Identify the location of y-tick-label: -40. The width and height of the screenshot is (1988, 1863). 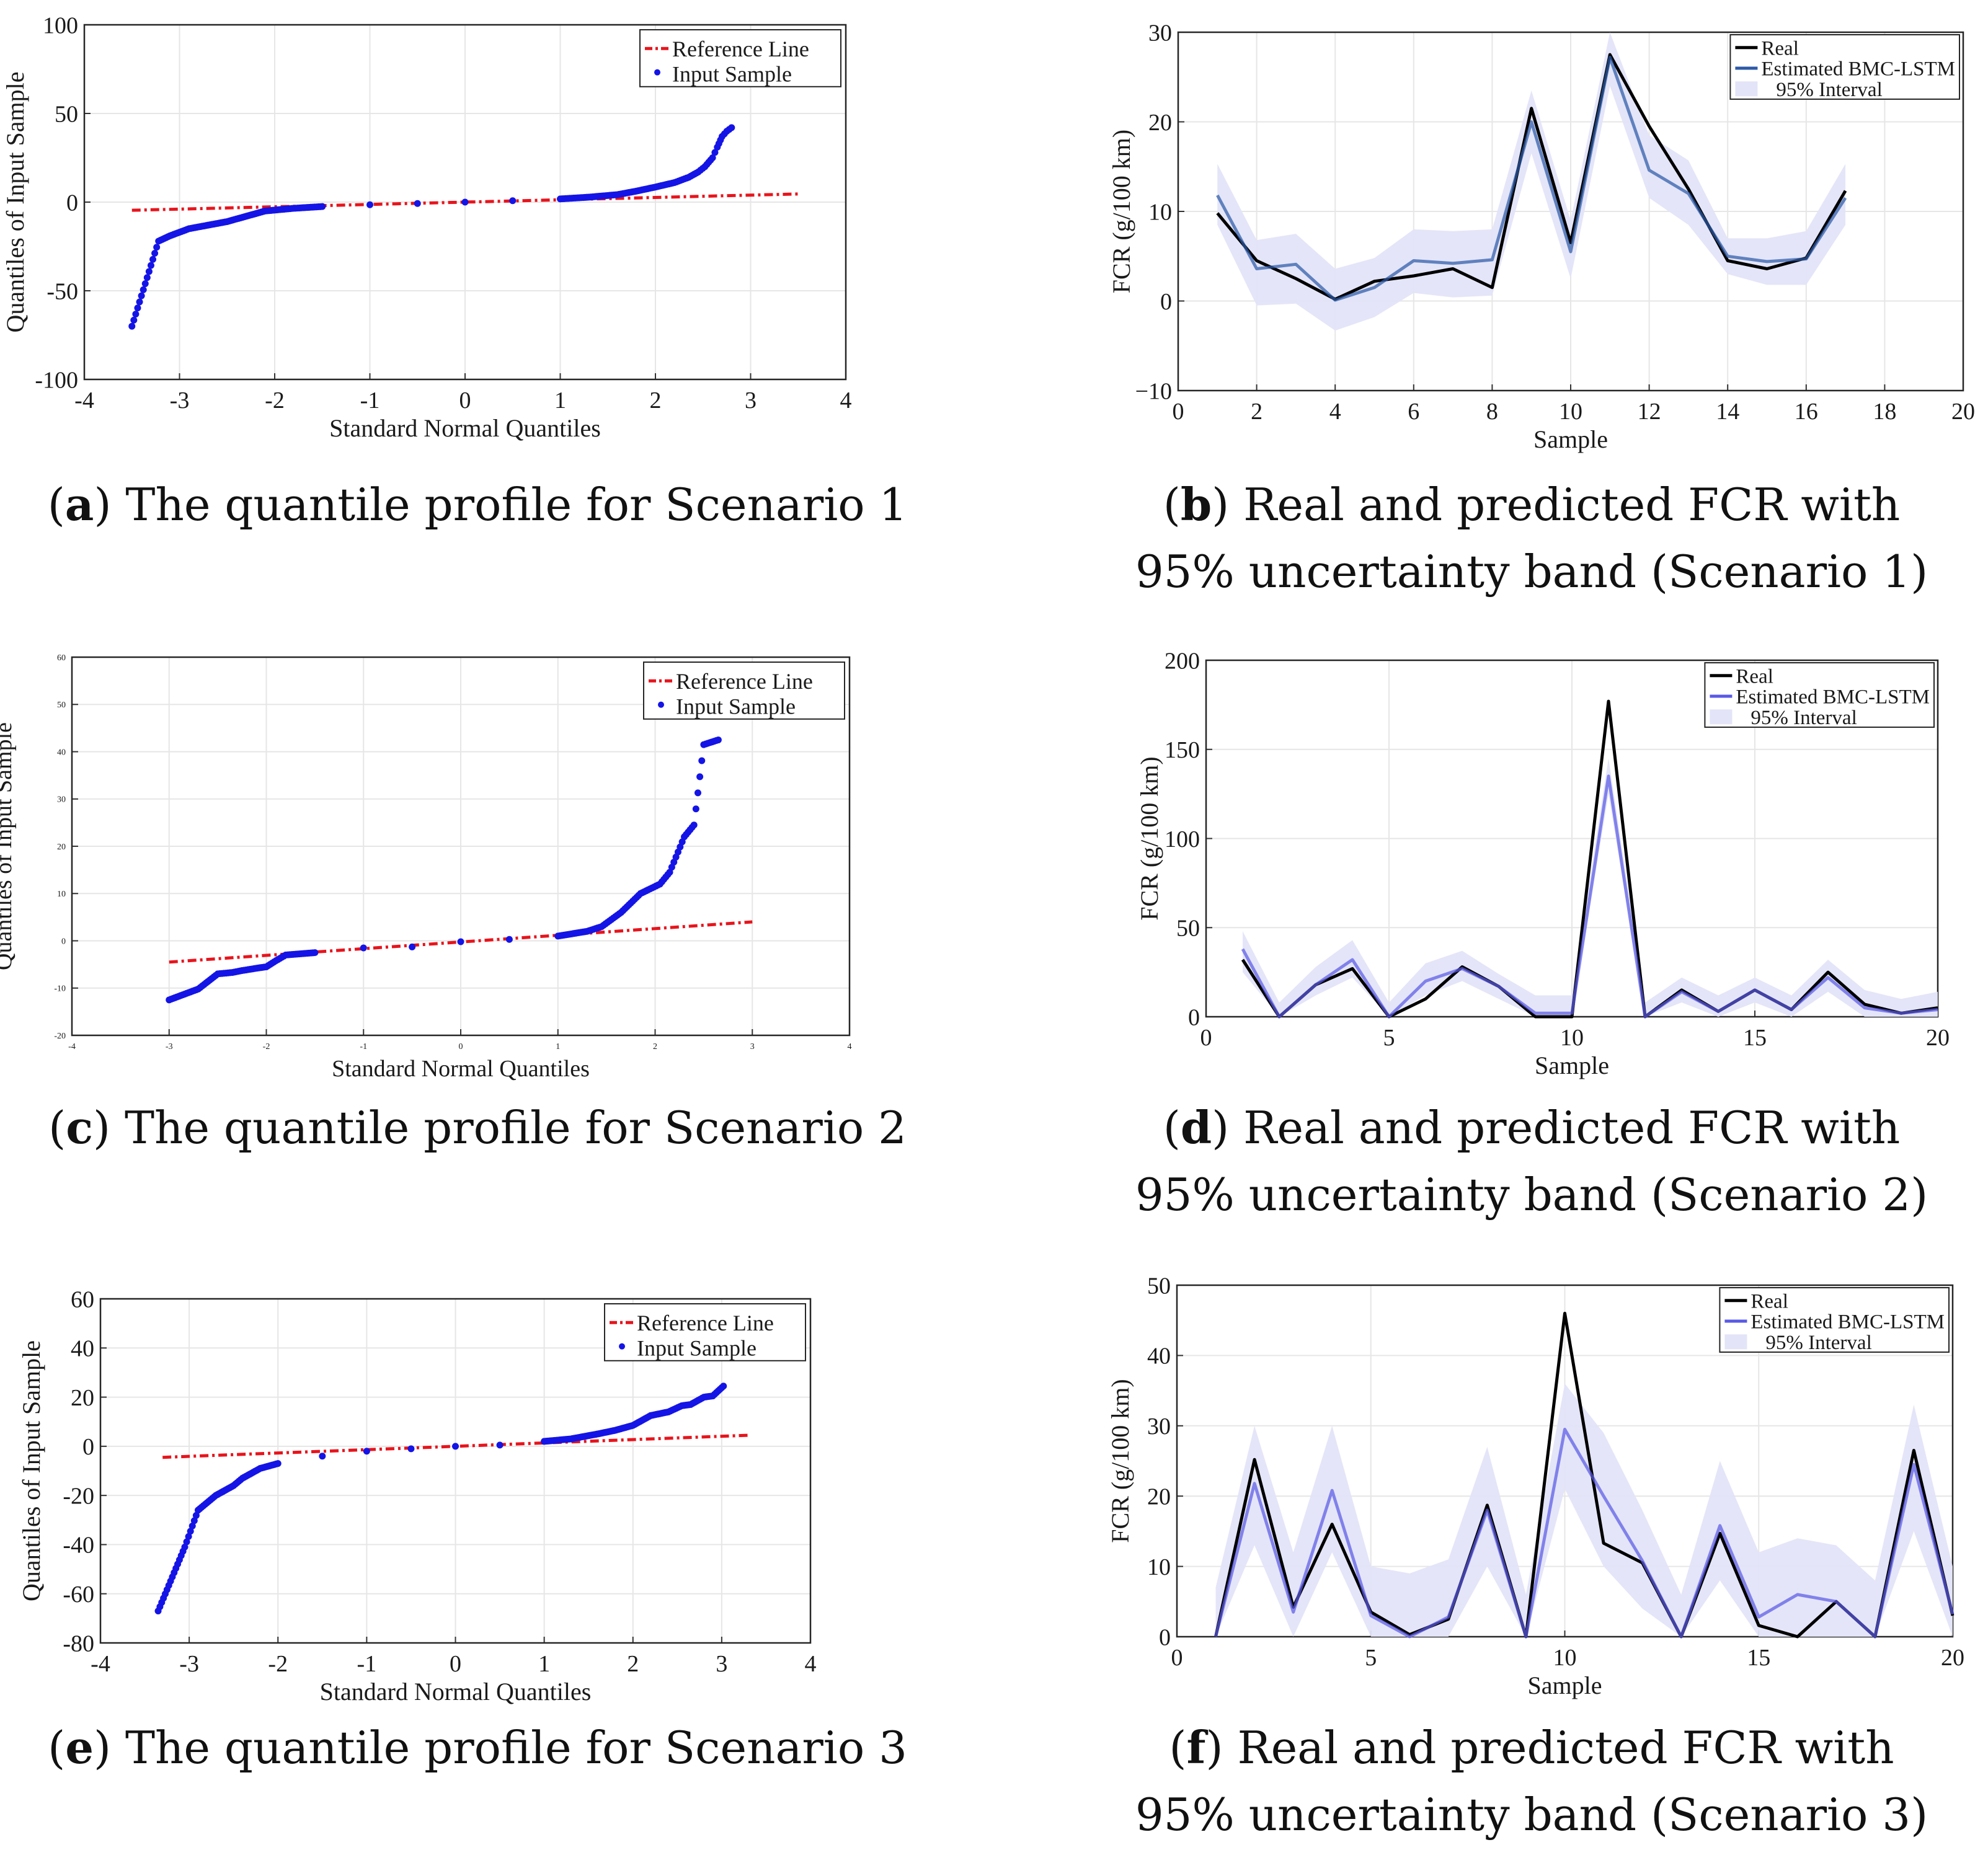
(78, 1546).